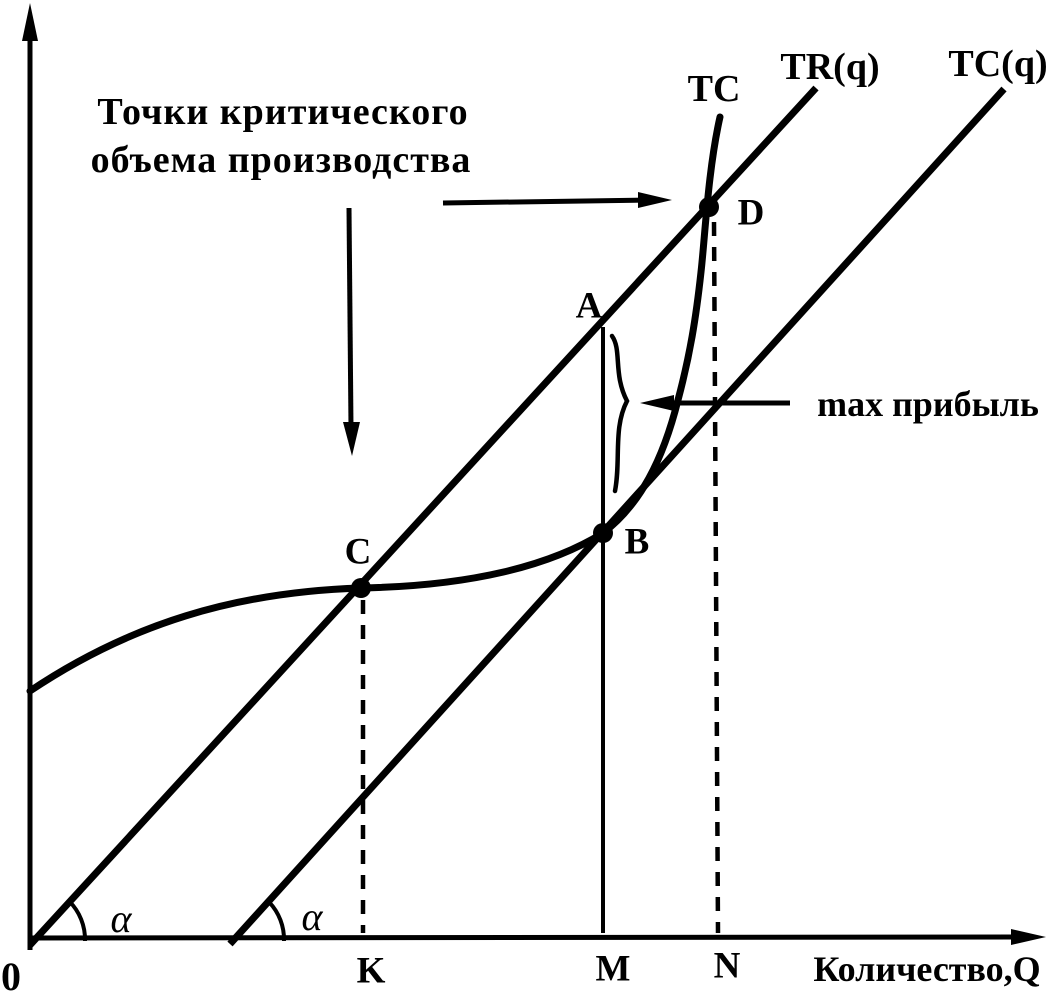 This screenshot has height=998, width=1052. I want to click on right-arrow-to-d, so click(557, 200).